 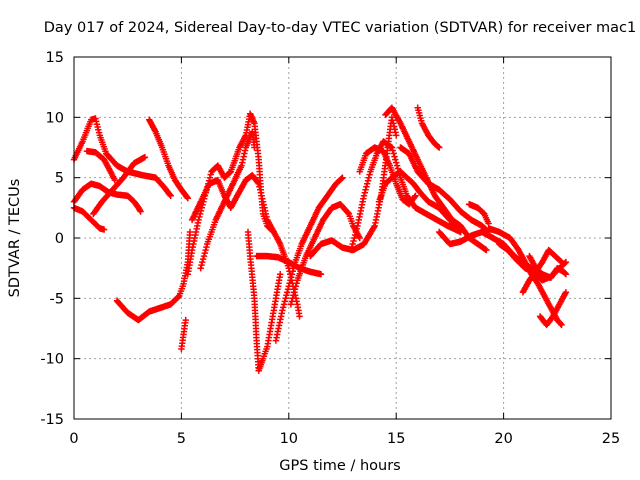 What do you see at coordinates (503, 439) in the screenshot?
I see `x-tick-label: 20` at bounding box center [503, 439].